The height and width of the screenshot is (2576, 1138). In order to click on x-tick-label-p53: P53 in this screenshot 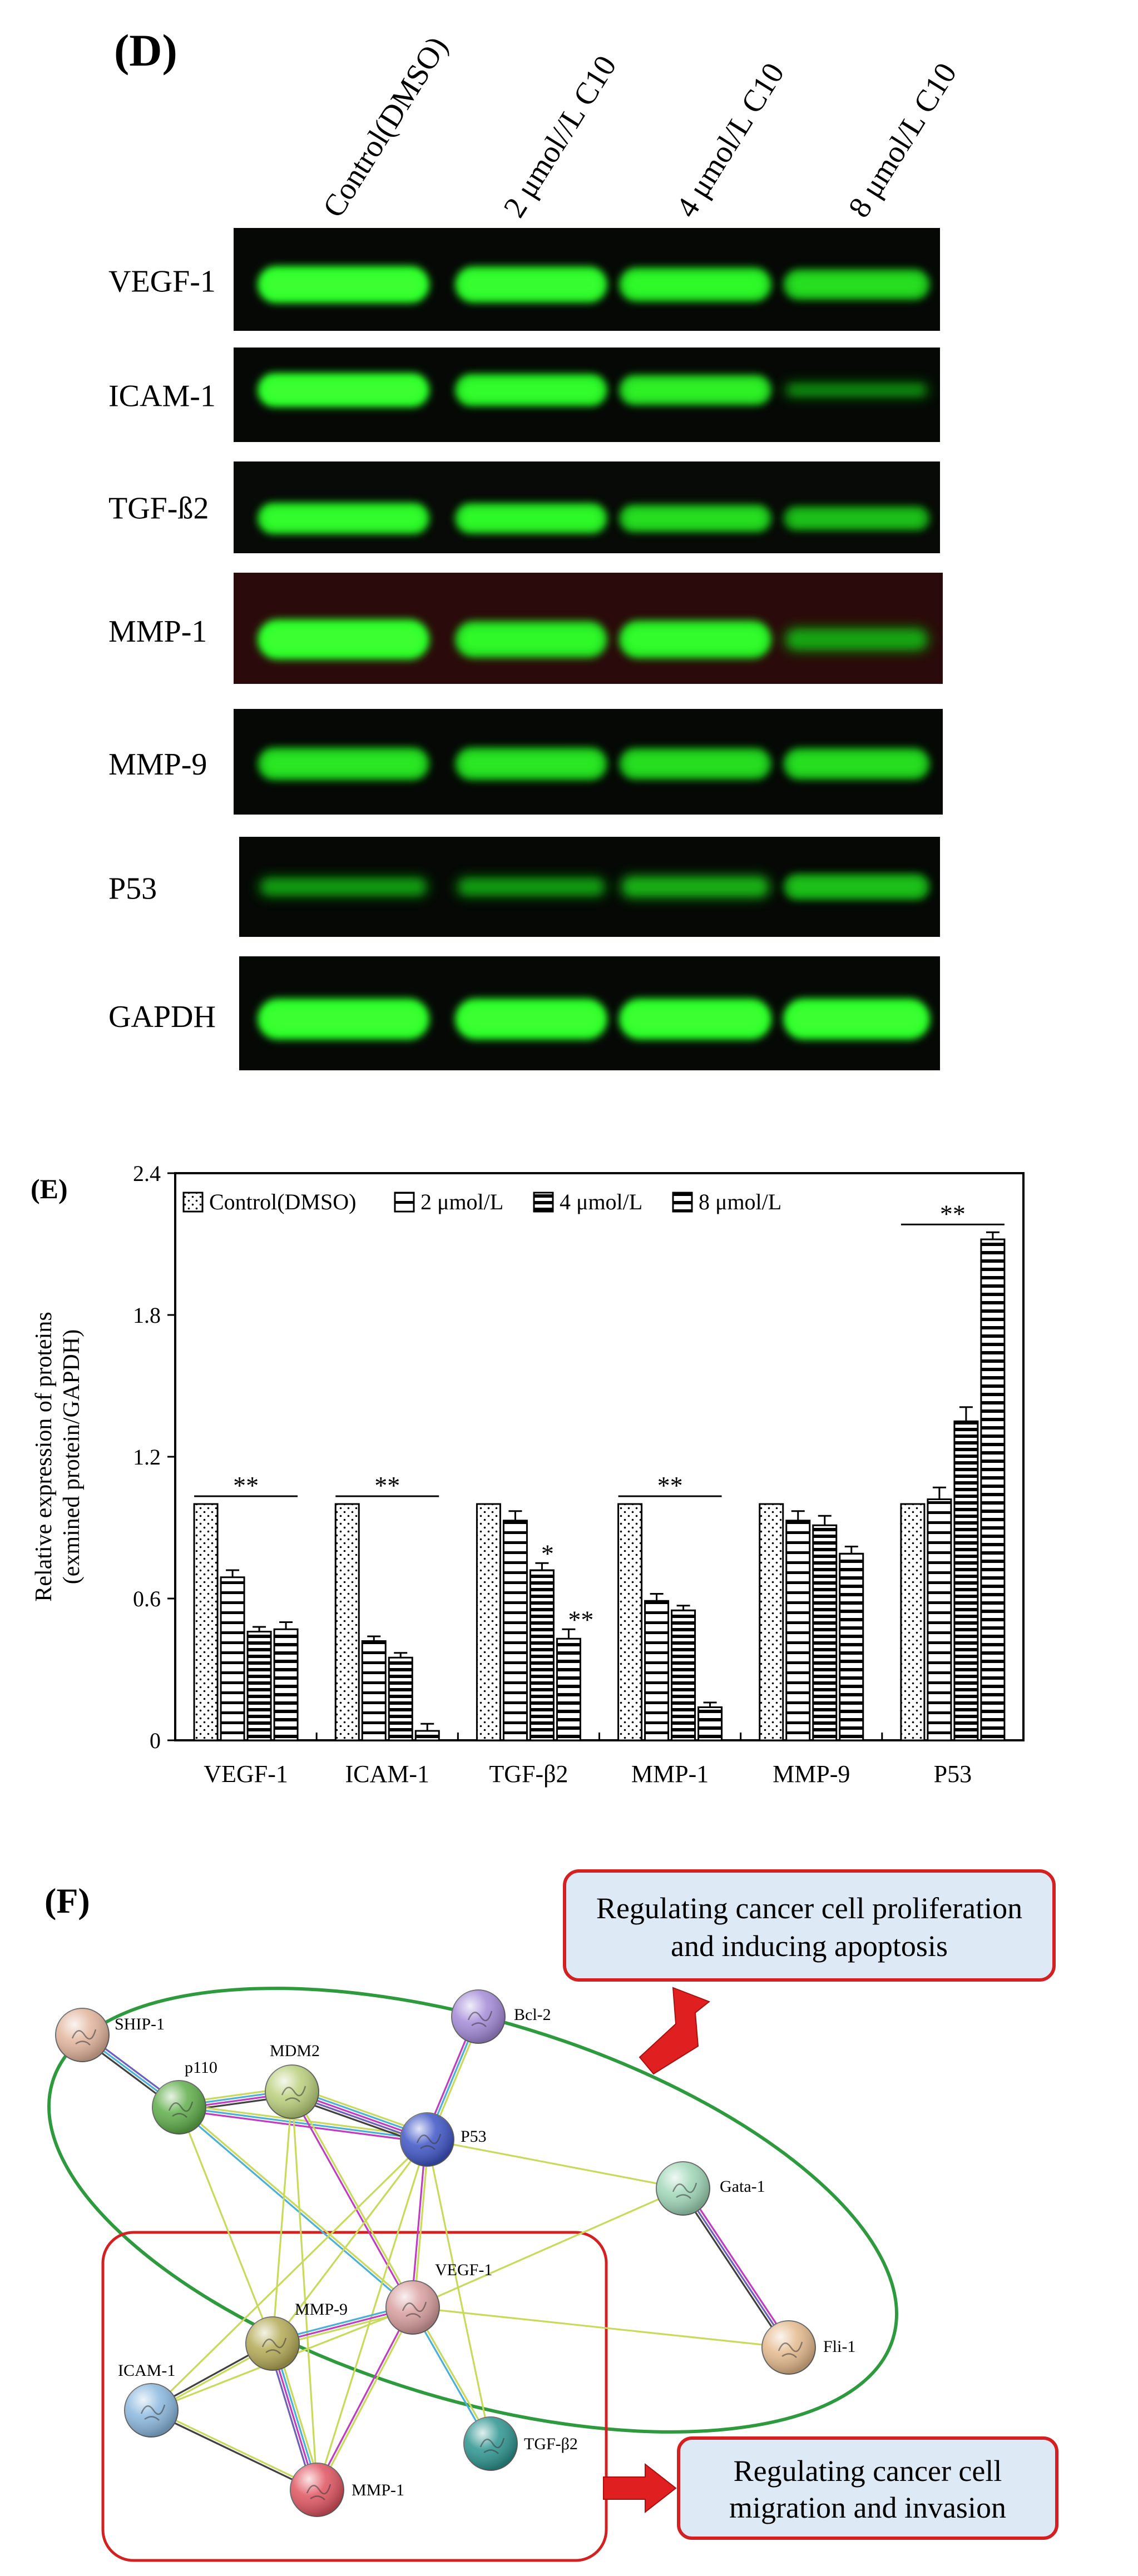, I will do `click(953, 1774)`.